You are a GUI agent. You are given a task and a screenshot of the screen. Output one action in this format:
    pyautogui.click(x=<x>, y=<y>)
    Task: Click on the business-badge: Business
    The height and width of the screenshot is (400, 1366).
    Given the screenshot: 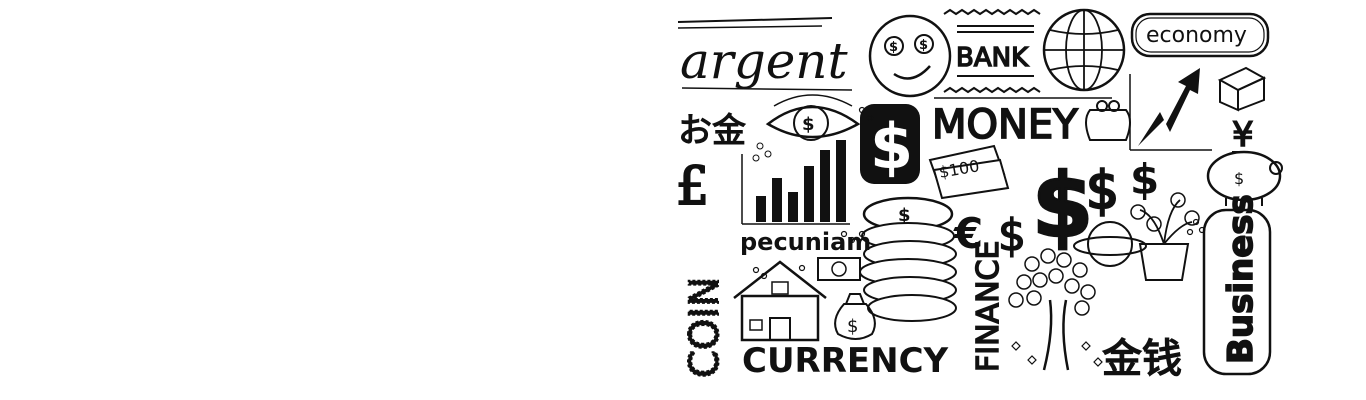 What is the action you would take?
    pyautogui.click(x=1237, y=284)
    